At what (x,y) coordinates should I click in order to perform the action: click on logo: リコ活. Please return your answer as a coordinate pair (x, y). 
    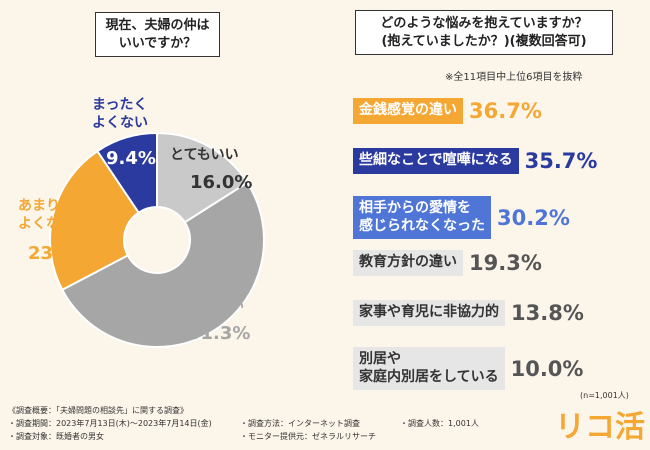
    Looking at the image, I should click on (600, 427).